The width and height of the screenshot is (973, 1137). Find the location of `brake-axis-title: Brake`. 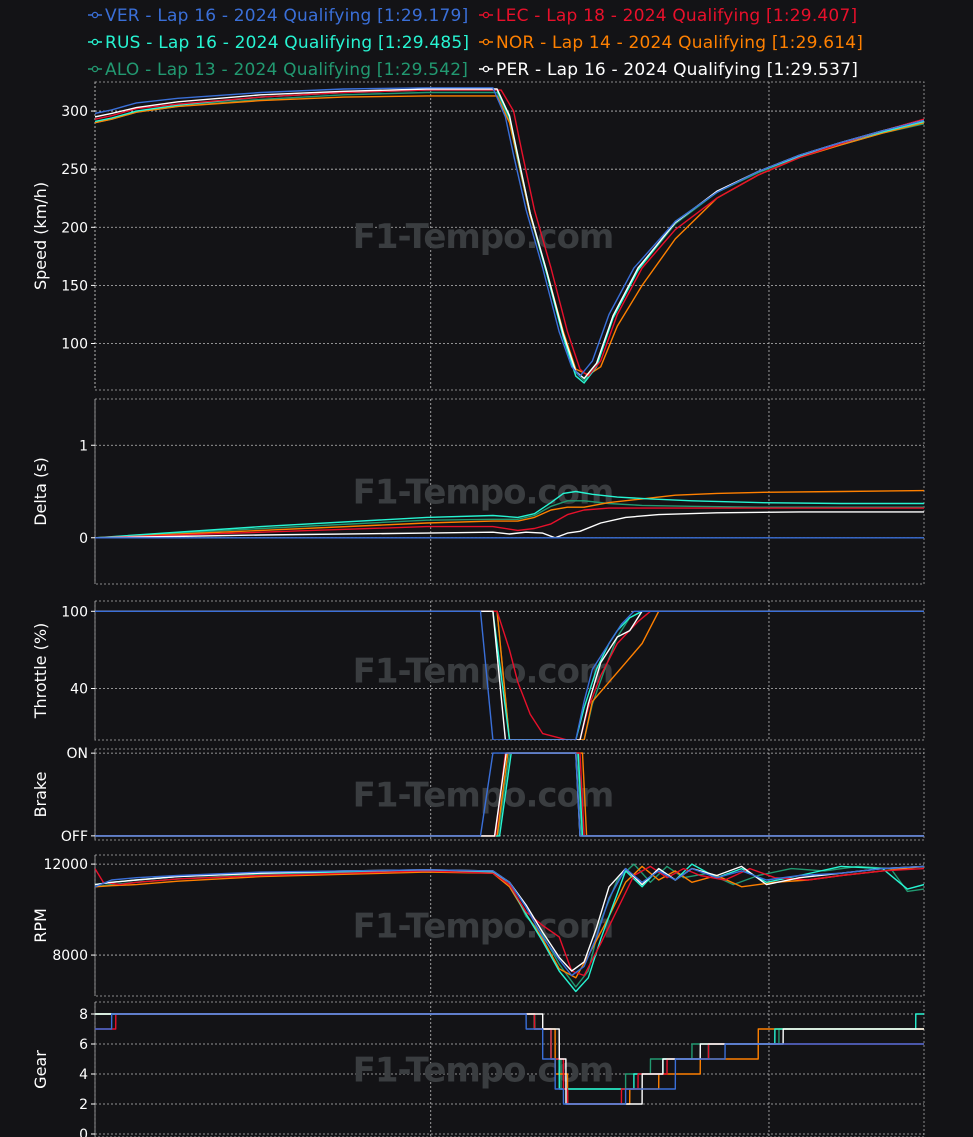

brake-axis-title: Brake is located at coordinates (40, 795).